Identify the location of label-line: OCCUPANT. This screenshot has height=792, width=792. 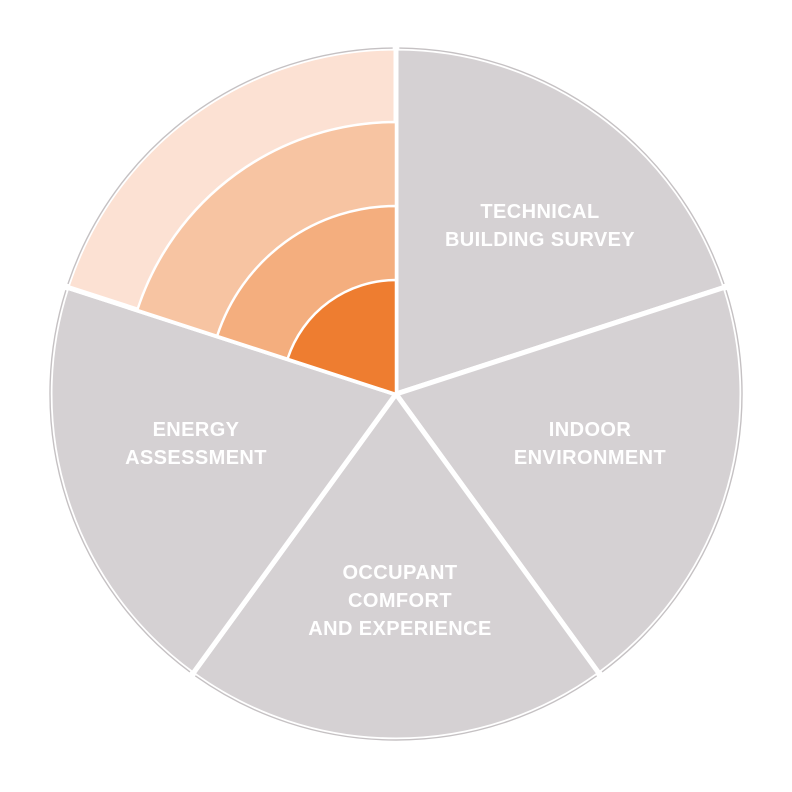
(400, 573).